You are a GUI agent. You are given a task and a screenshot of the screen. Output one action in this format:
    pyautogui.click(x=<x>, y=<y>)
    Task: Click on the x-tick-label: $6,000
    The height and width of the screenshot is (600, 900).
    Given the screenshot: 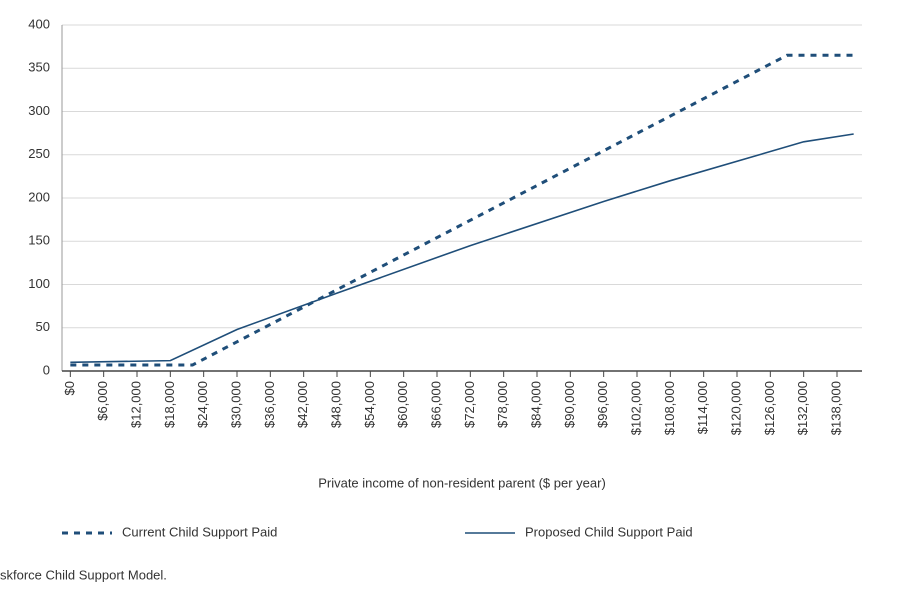 What is the action you would take?
    pyautogui.click(x=102, y=401)
    